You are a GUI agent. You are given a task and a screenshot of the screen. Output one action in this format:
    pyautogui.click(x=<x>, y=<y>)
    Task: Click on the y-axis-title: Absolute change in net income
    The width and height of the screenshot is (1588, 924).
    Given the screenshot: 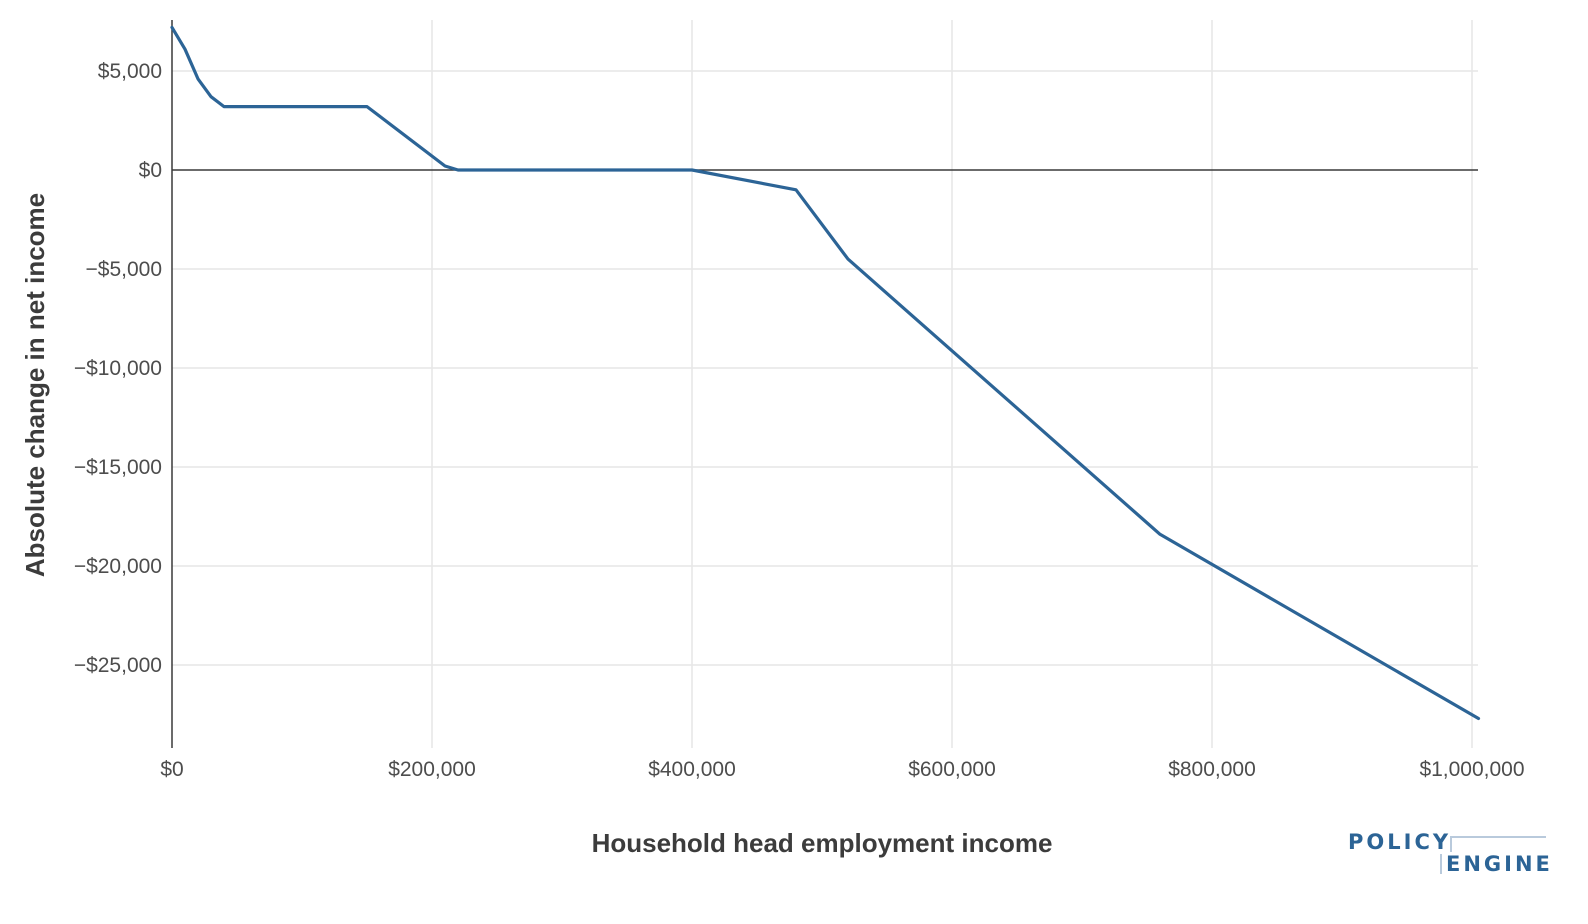 What is the action you would take?
    pyautogui.click(x=35, y=385)
    